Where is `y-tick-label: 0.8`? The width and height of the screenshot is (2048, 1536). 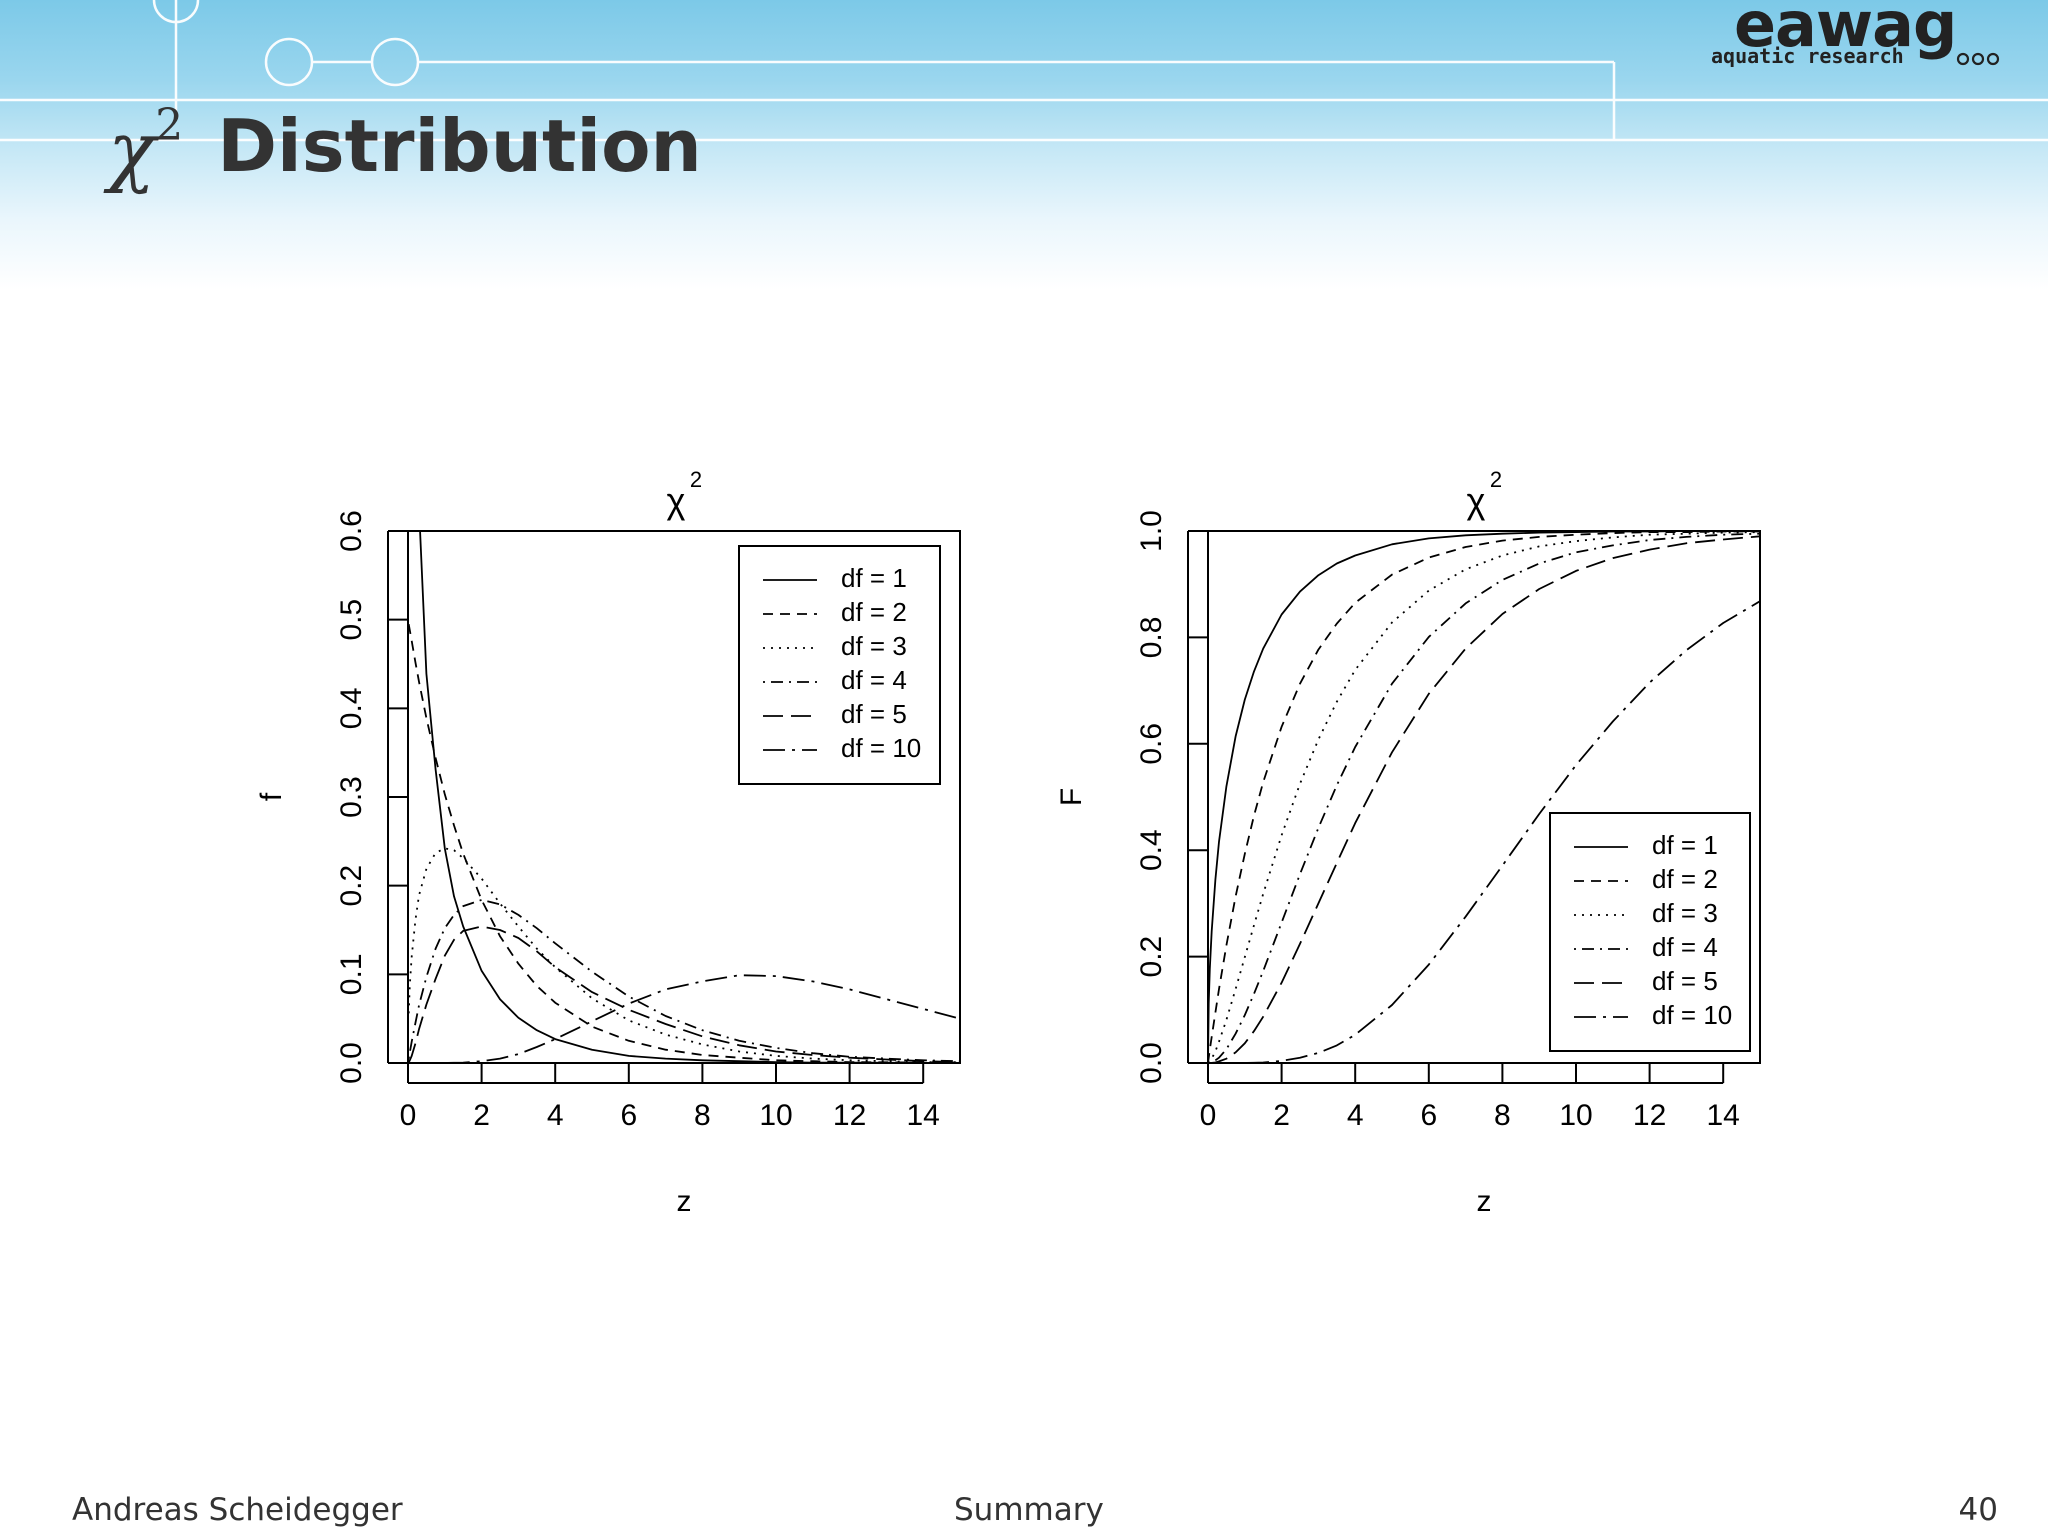 y-tick-label: 0.8 is located at coordinates (1151, 638).